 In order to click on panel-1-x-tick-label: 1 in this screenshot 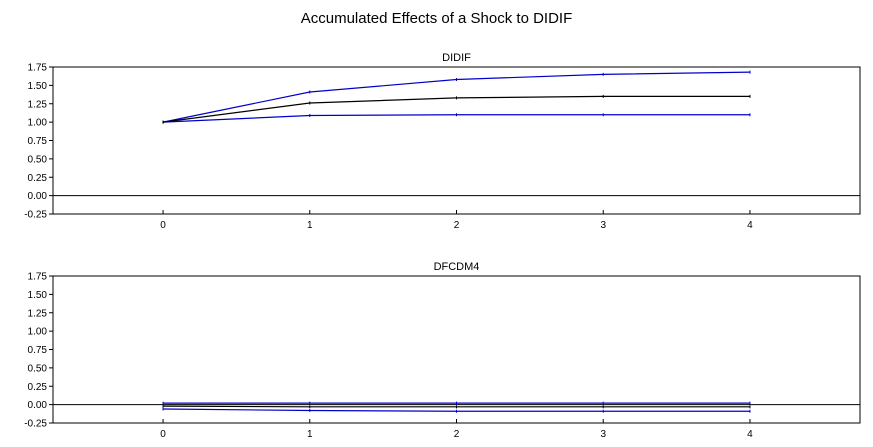, I will do `click(310, 225)`.